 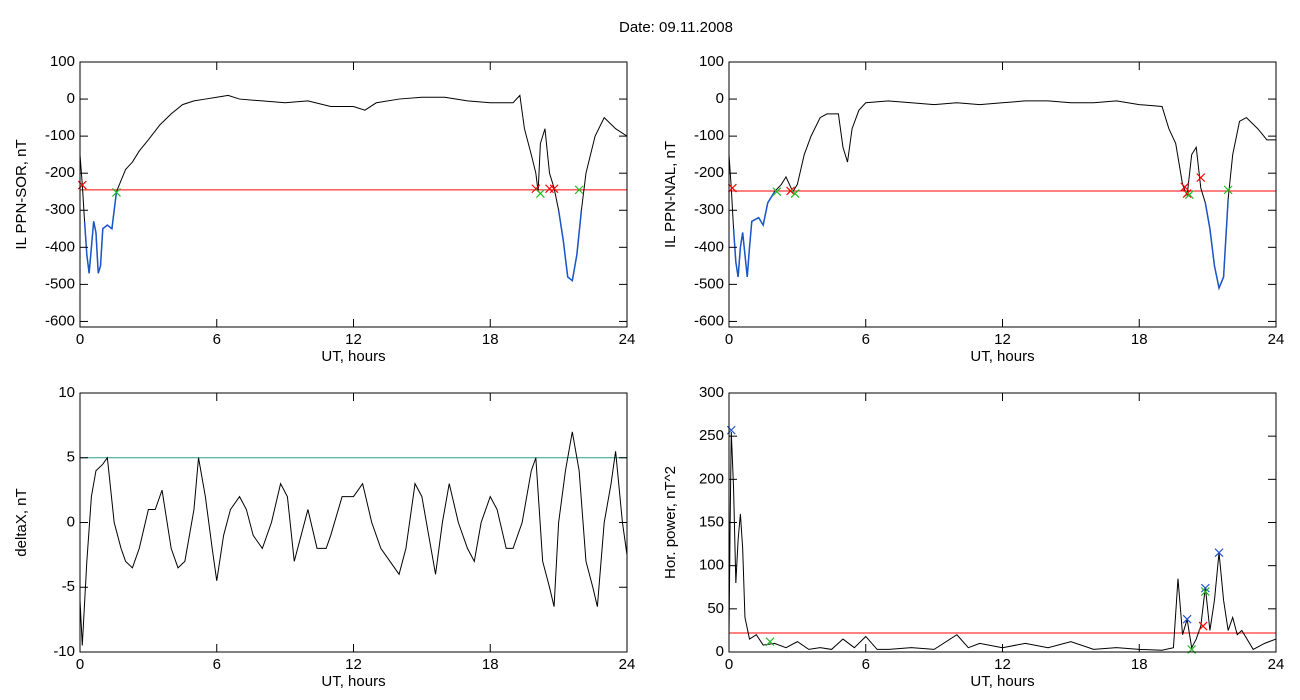 I want to click on y-axis-label: deltaX, nT, so click(x=21, y=522).